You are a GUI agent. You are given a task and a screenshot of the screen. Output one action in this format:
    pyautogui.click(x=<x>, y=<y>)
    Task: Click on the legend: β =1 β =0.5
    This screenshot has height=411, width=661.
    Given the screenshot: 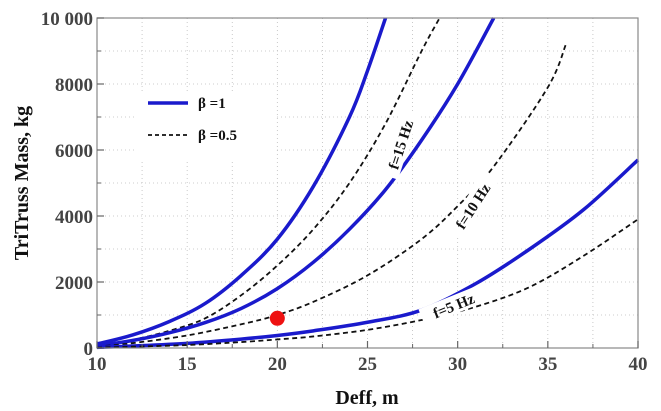 What is the action you would take?
    pyautogui.click(x=205, y=127)
    